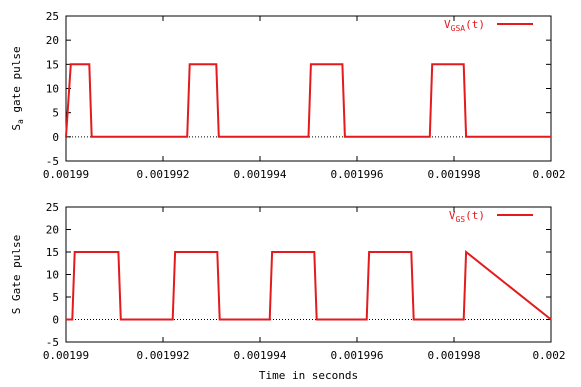  I want to click on y-axis-label-rest: gate pulse, so click(16, 82).